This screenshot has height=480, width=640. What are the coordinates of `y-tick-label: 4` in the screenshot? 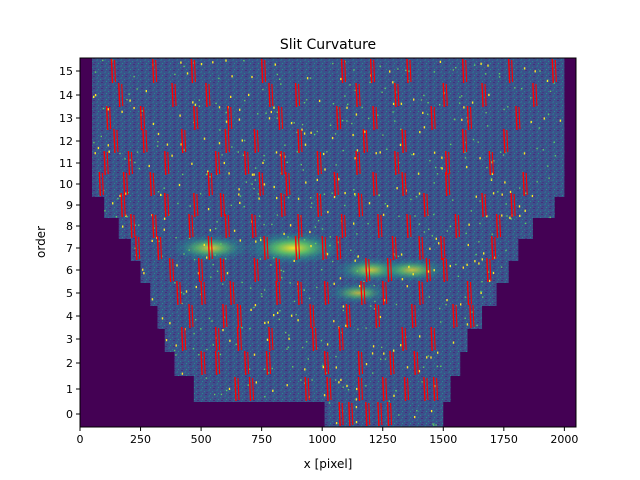 It's located at (69, 316).